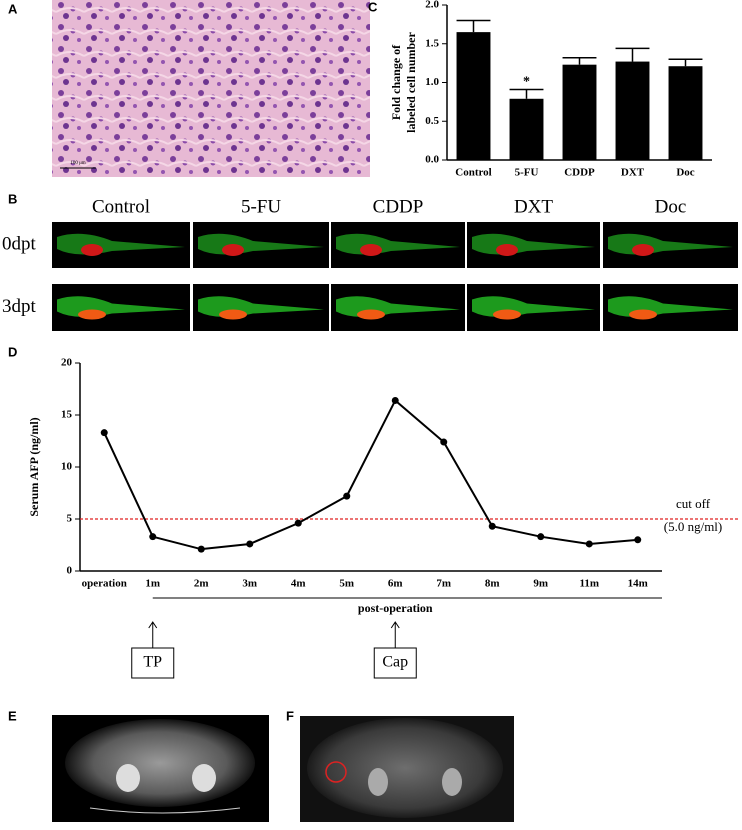  What do you see at coordinates (165, 810) in the screenshot?
I see `ct-line` at bounding box center [165, 810].